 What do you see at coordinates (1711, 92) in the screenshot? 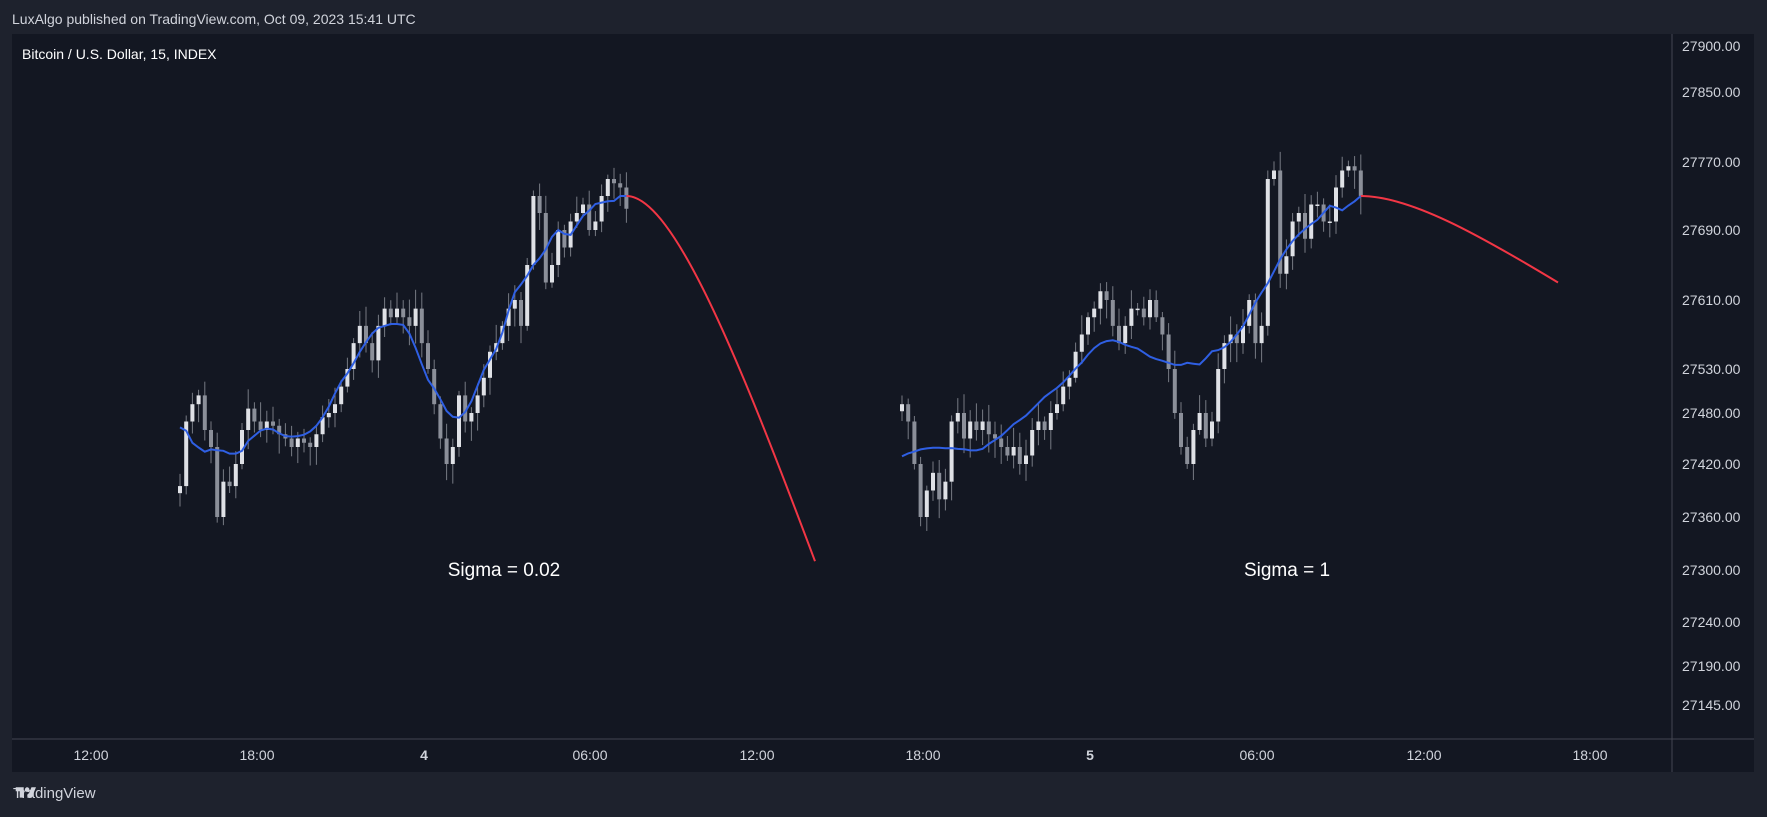
I see `y-tick-label: 27850.00` at bounding box center [1711, 92].